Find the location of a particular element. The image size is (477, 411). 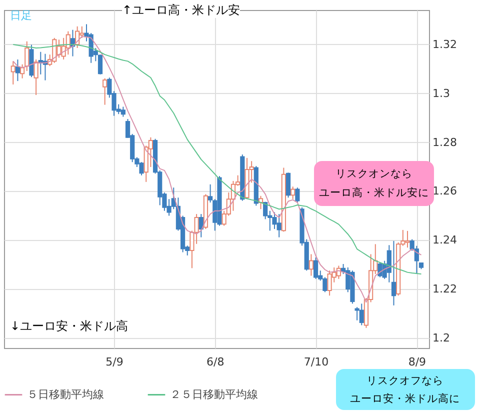

text: リスクオフなら is located at coordinates (405, 381).